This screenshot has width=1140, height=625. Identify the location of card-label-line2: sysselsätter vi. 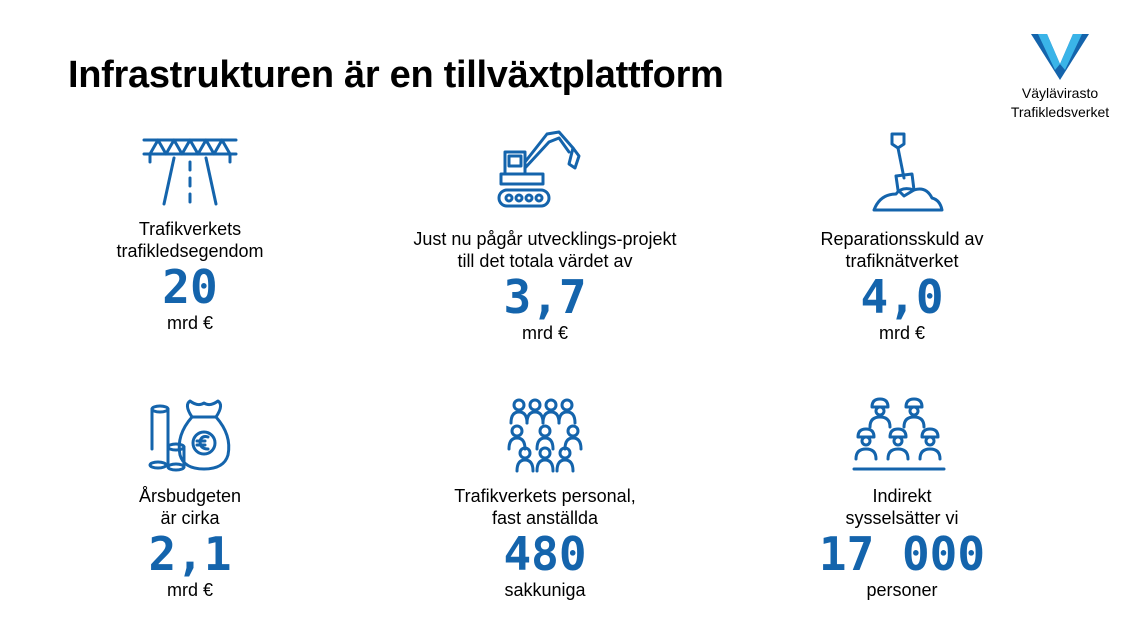
(902, 518).